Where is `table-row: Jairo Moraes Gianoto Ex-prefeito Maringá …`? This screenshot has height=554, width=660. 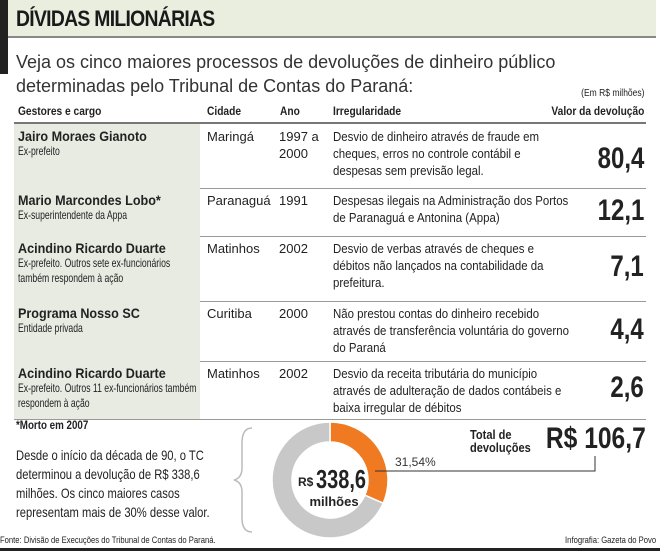 table-row: Jairo Moraes Gianoto Ex-prefeito Maringá … is located at coordinates (330, 156).